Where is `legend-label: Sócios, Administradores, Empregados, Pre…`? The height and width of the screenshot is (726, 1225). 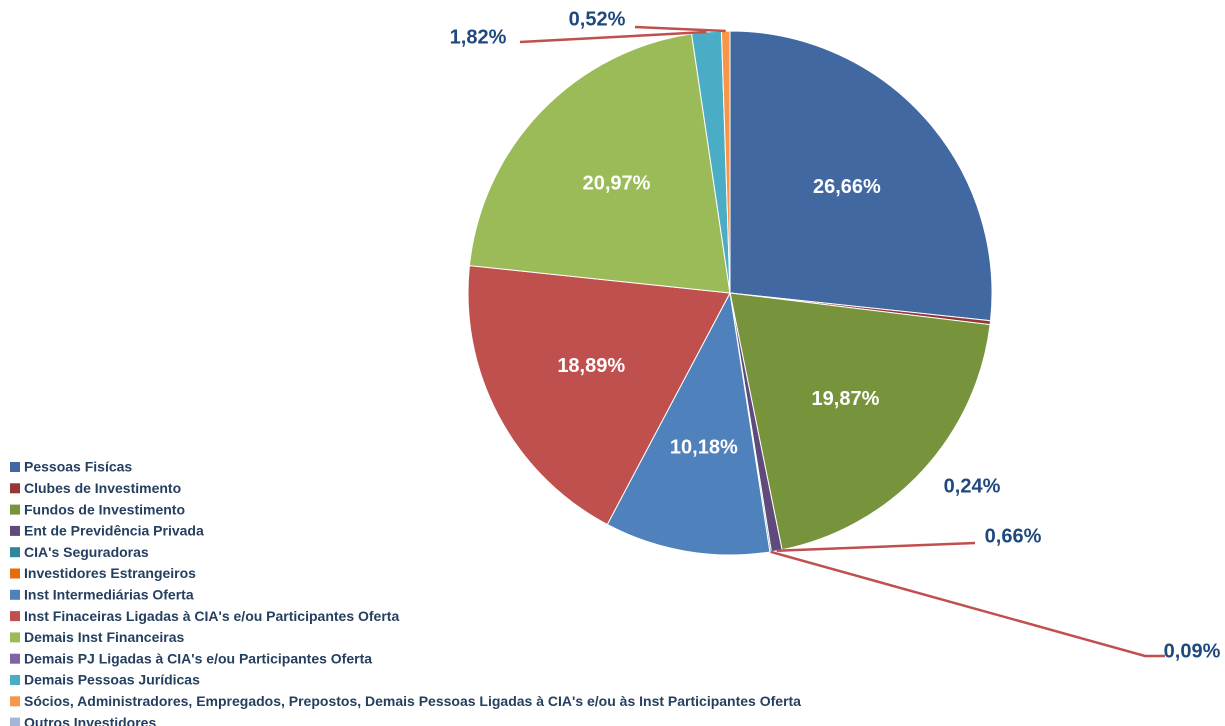 legend-label: Sócios, Administradores, Empregados, Pre… is located at coordinates (412, 701).